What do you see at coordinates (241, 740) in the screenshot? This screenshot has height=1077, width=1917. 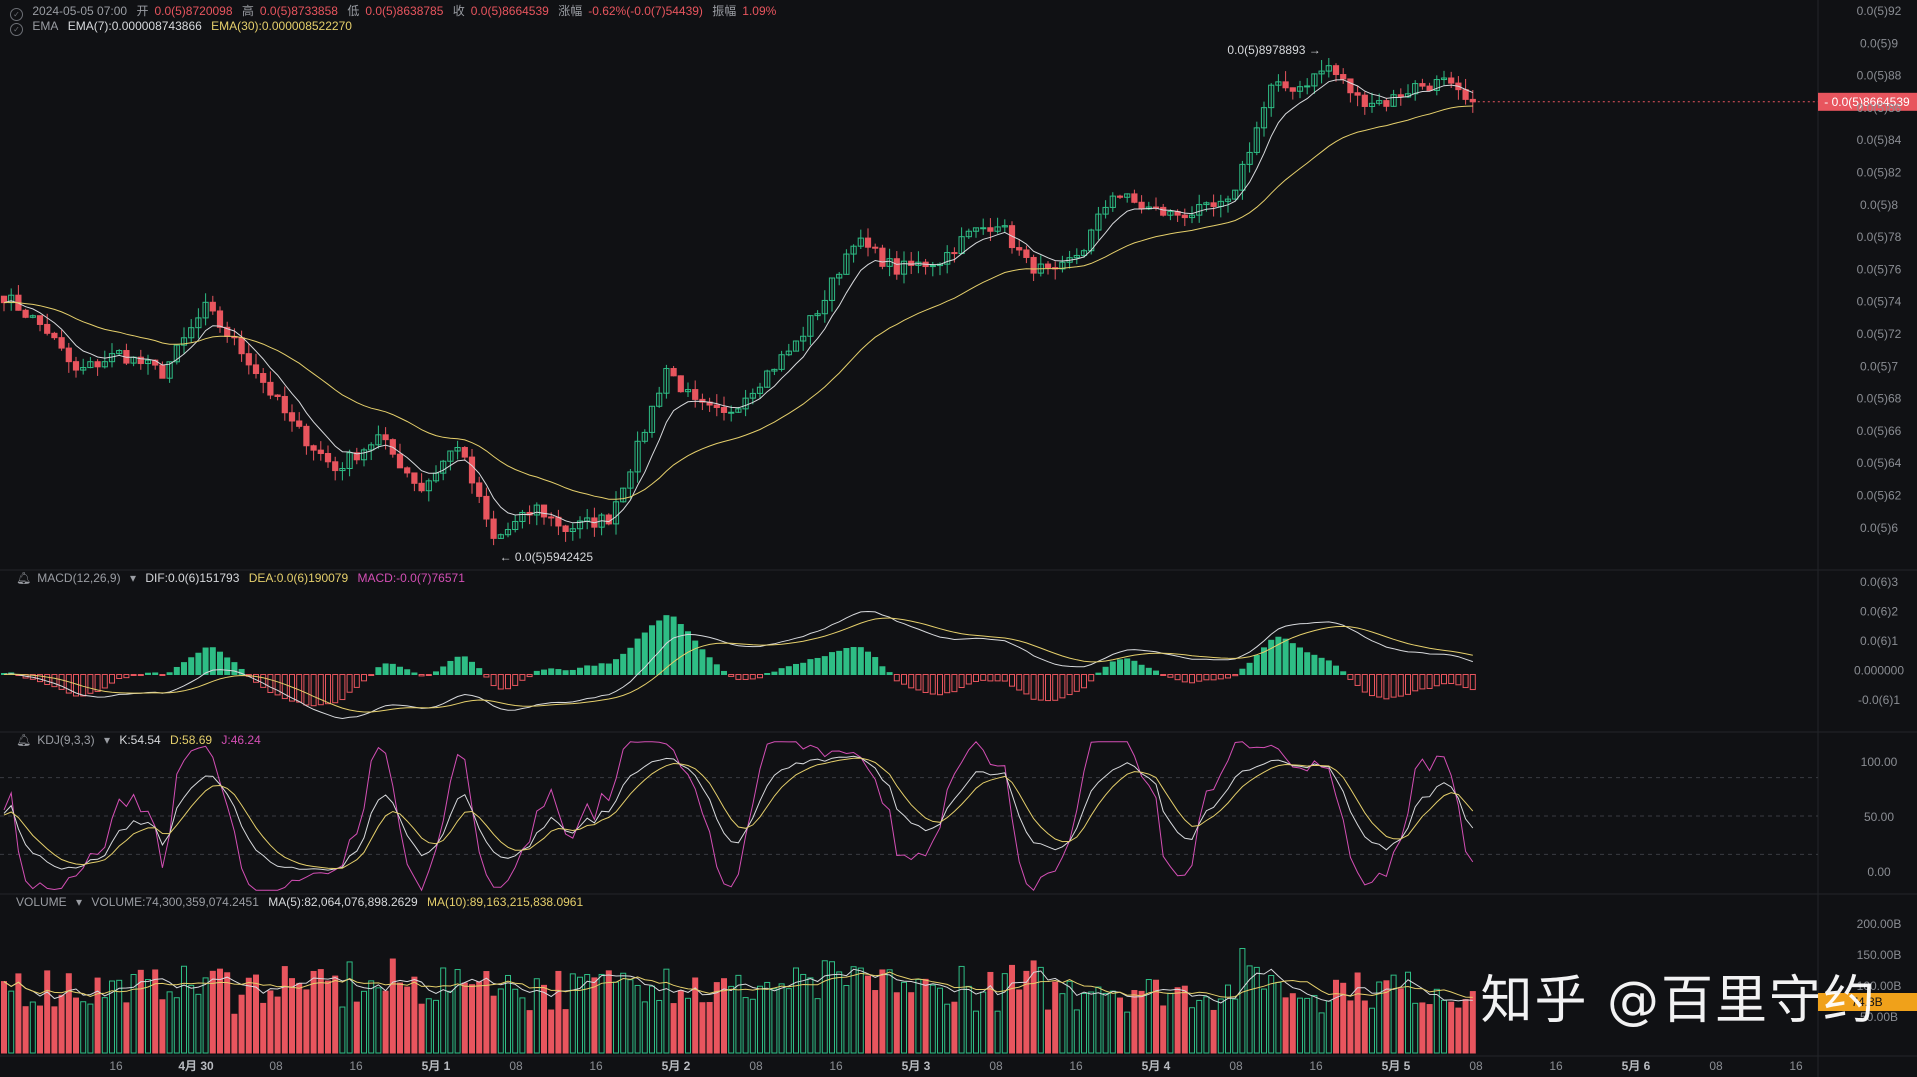 I see `kdj-j: J:46.24` at bounding box center [241, 740].